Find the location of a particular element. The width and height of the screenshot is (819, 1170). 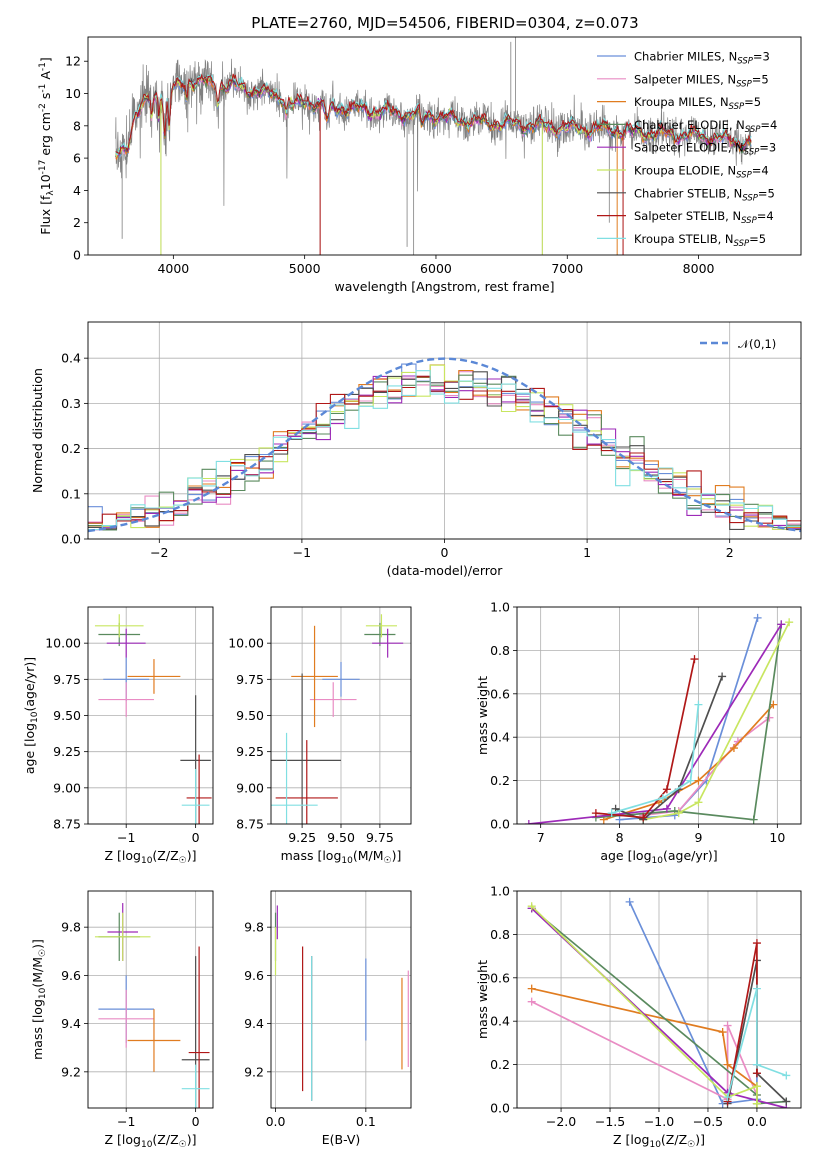

residuals-ytick-label: 0.2 is located at coordinates (71, 448).